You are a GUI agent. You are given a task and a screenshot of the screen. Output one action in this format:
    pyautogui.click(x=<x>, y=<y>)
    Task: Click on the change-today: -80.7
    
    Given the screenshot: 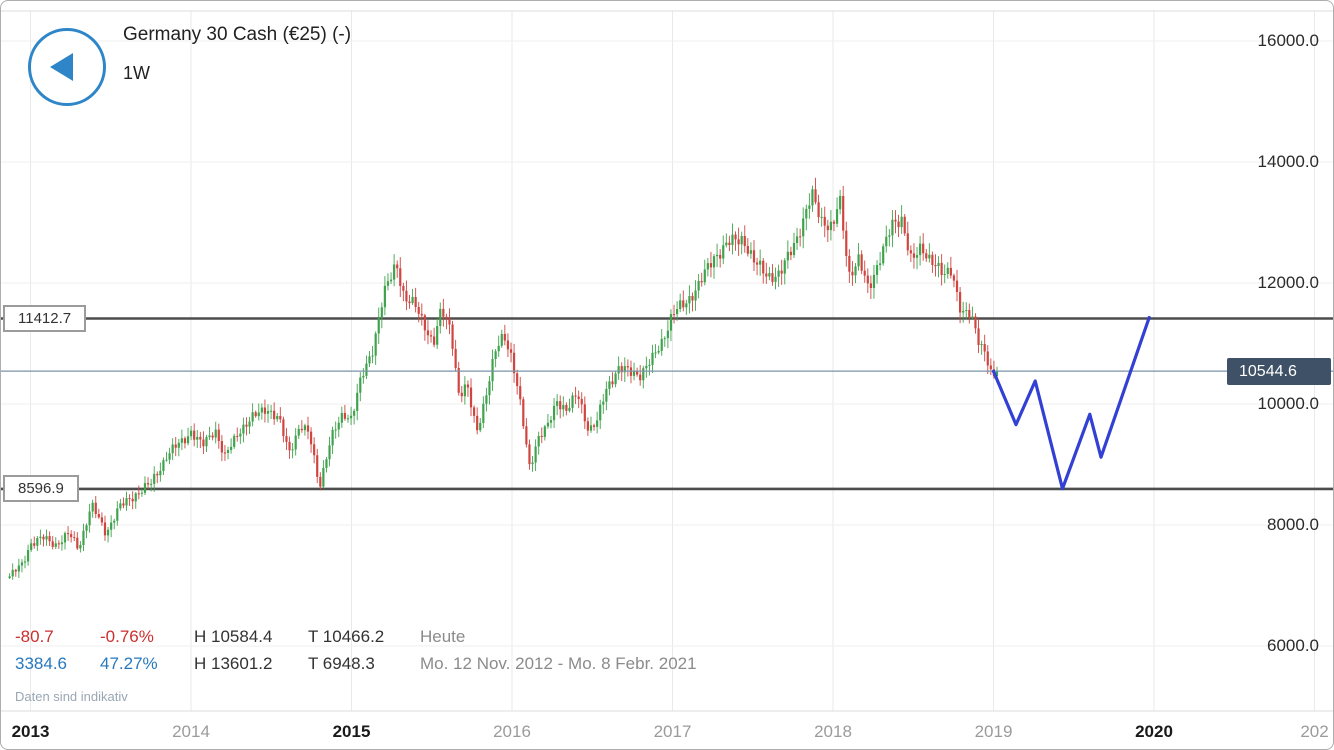 What is the action you would take?
    pyautogui.click(x=34, y=636)
    